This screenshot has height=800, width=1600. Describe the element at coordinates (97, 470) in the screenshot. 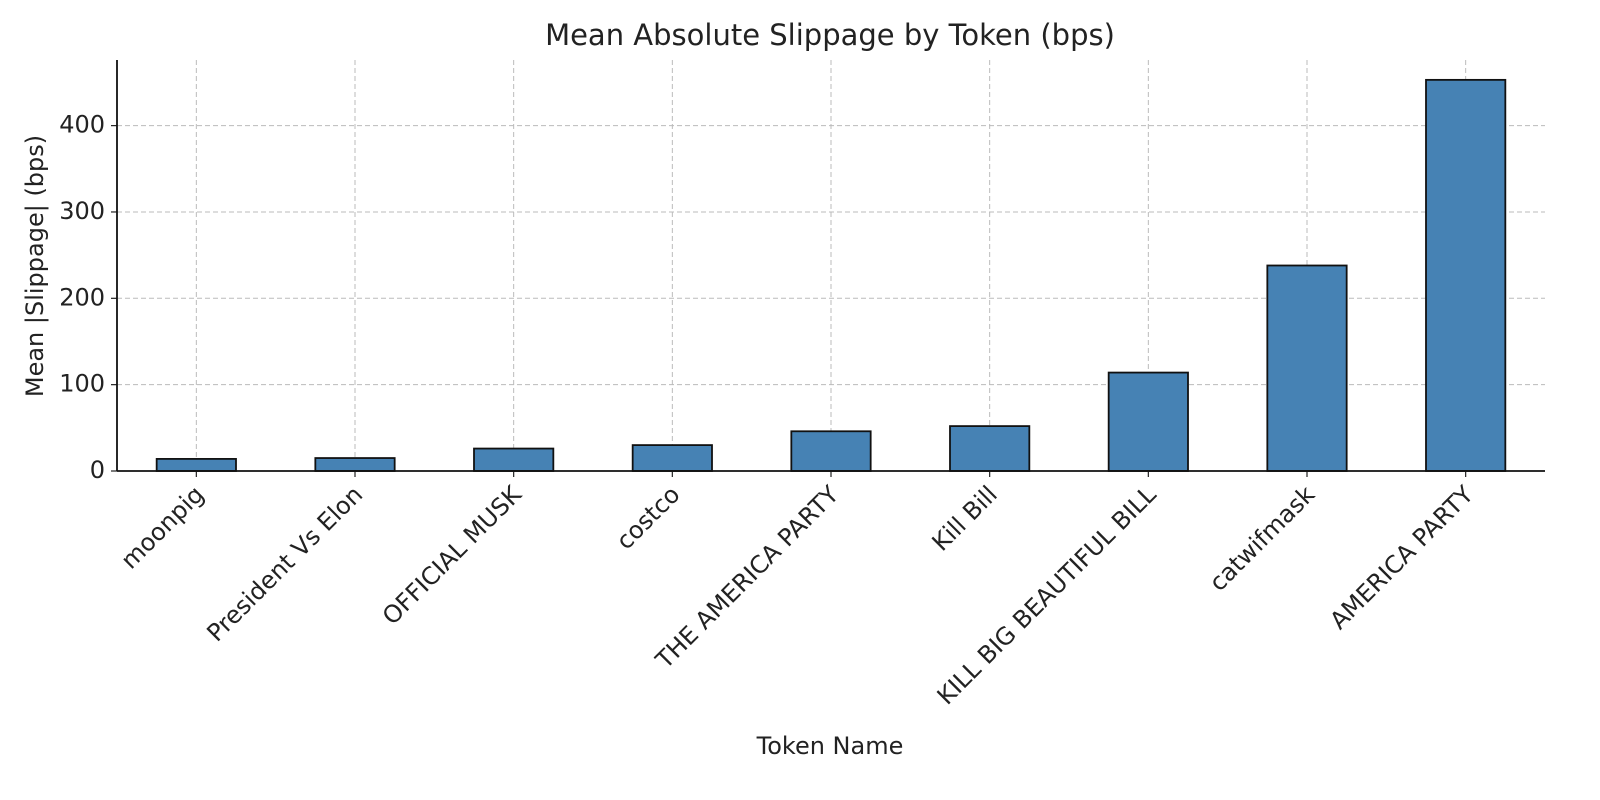

I see `y-tick-label: 0` at that location.